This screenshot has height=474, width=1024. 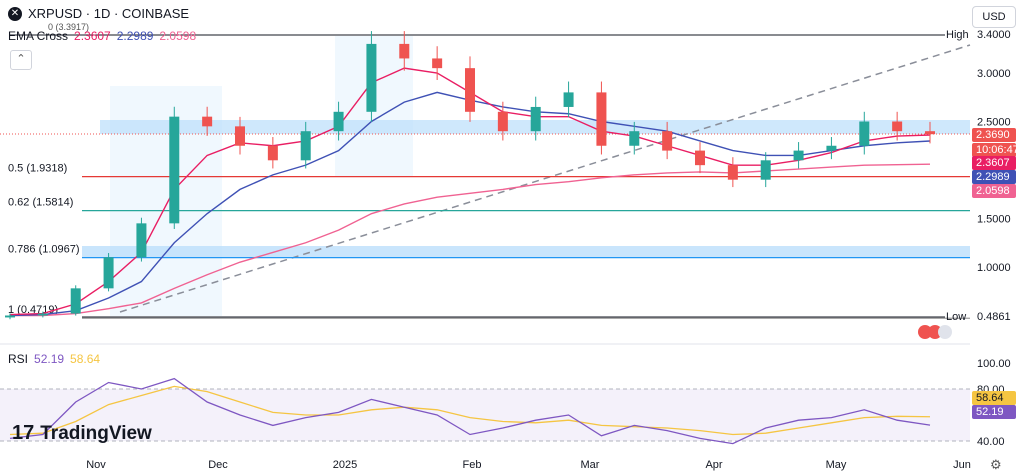 I want to click on rsi-ma-badge: 58.64, so click(x=994, y=398).